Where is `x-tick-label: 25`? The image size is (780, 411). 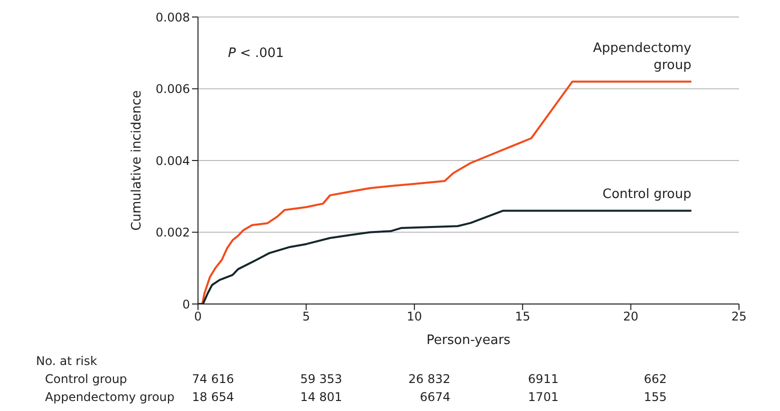
x-tick-label: 25 is located at coordinates (739, 317).